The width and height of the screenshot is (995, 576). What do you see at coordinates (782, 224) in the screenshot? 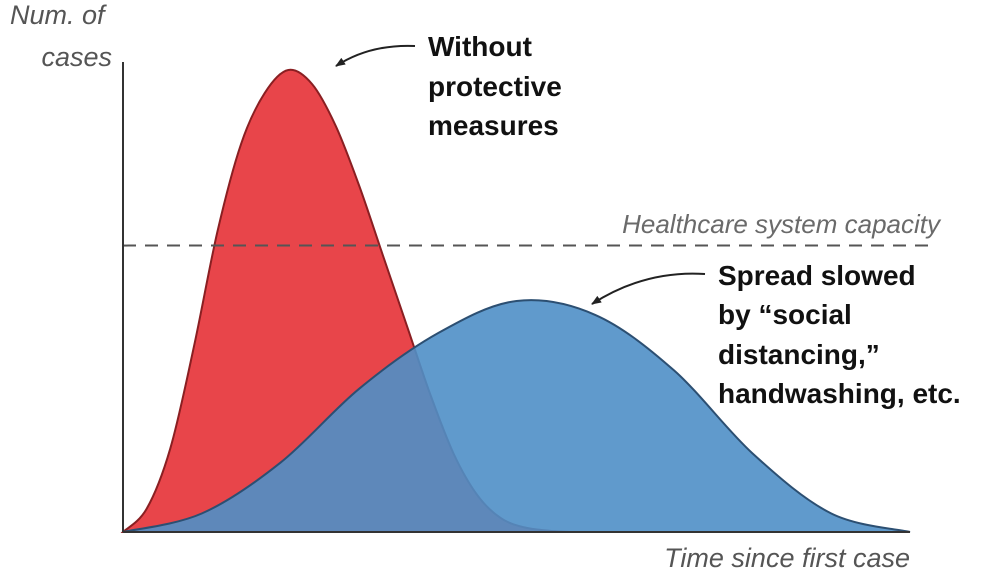
I see `capacity-label: Healthcare system capacity` at bounding box center [782, 224].